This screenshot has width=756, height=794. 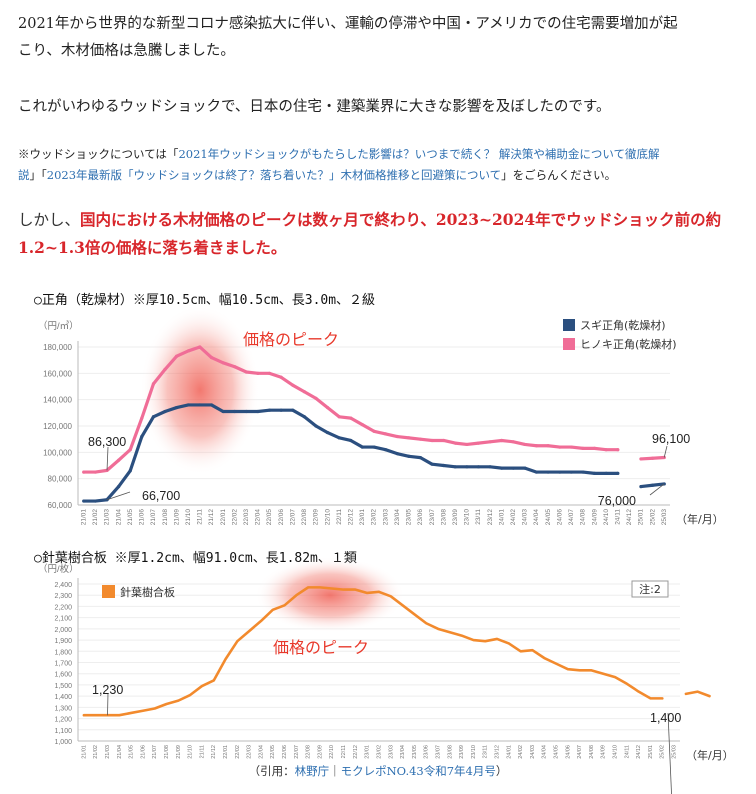 I want to click on x-tick-label: 21/07, so click(x=153, y=517).